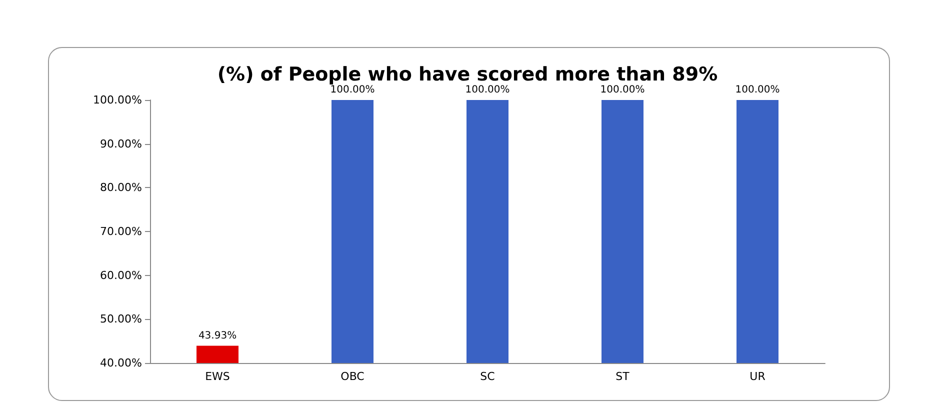  Describe the element at coordinates (121, 319) in the screenshot. I see `y-tick-label: 50.00%` at that location.